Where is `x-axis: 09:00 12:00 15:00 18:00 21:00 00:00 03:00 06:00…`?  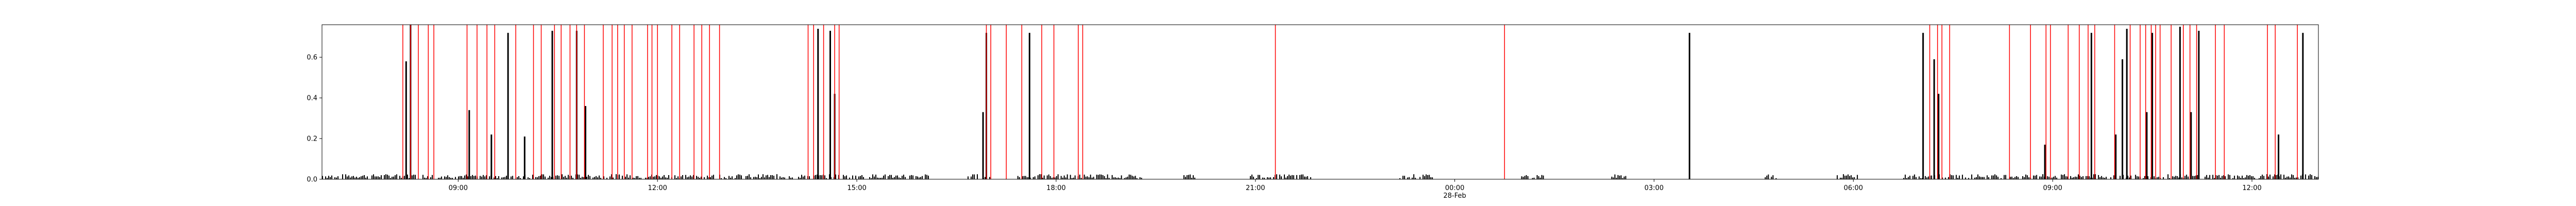
x-axis: 09:00 12:00 15:00 18:00 21:00 00:00 03:00 06:00… is located at coordinates (1356, 189).